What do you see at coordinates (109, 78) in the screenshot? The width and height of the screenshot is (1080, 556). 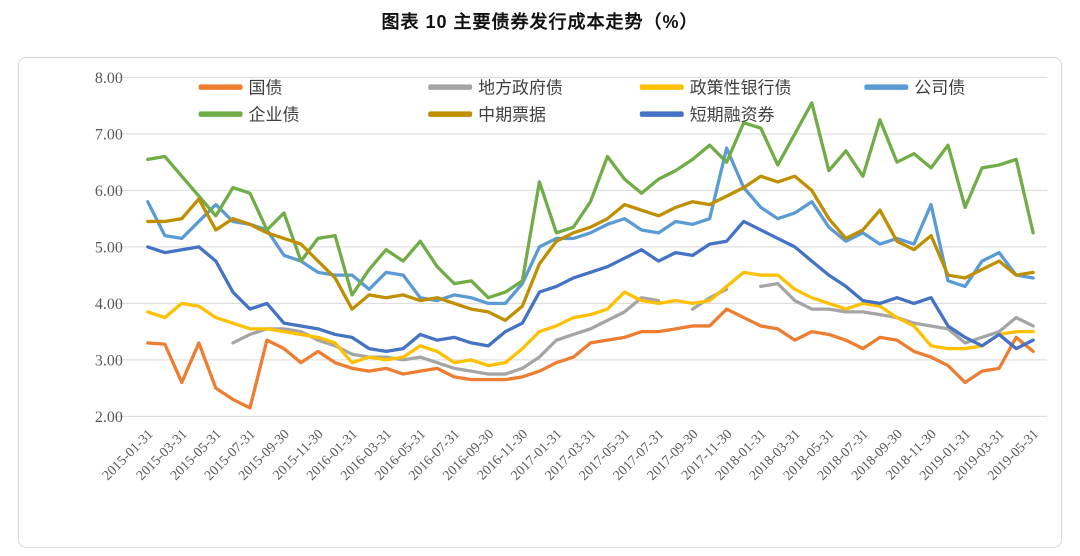 I see `y-tick-label: 8.00` at bounding box center [109, 78].